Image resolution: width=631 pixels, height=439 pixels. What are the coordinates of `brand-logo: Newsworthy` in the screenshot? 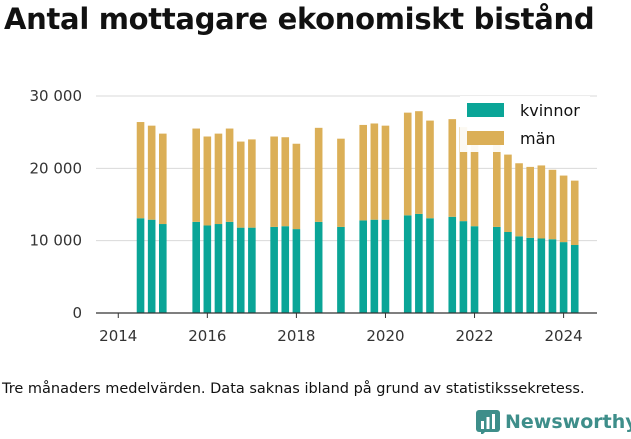 It's located at (553, 422).